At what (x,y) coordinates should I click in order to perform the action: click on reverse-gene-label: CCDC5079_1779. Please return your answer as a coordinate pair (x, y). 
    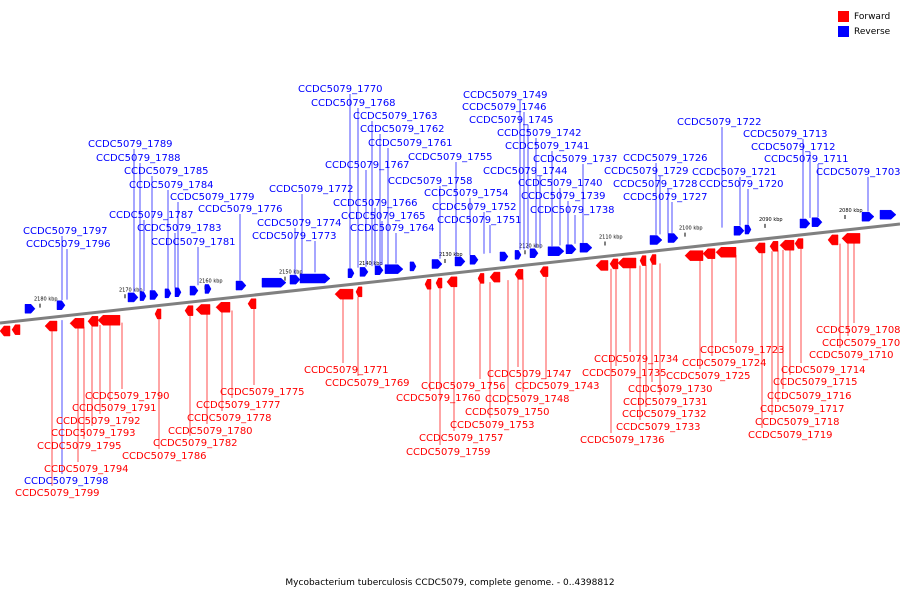
    Looking at the image, I should click on (212, 197).